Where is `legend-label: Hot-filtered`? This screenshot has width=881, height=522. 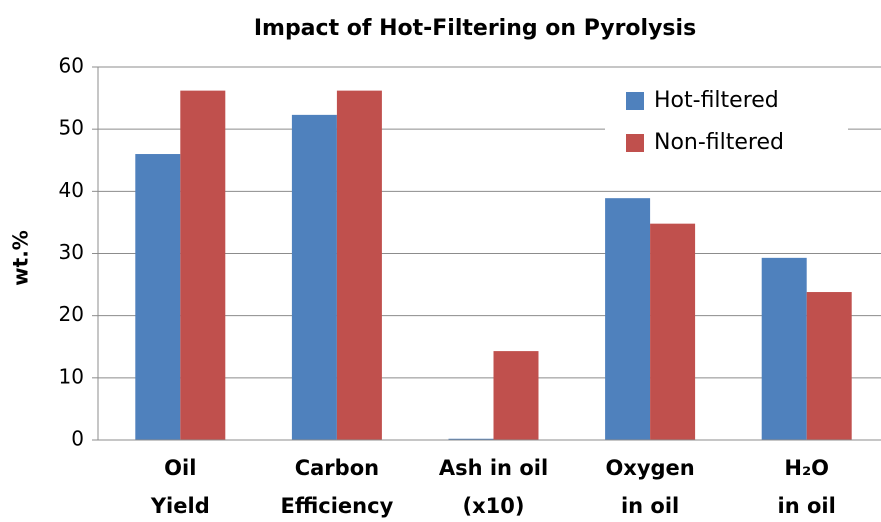
legend-label: Hot-filtered is located at coordinates (716, 100).